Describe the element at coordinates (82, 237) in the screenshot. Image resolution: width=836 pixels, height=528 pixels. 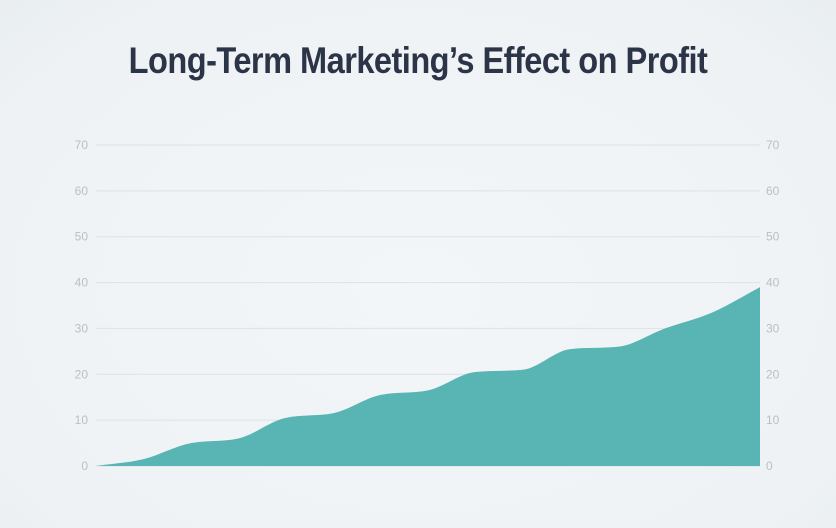
I see `y-tick-label-left: 50` at that location.